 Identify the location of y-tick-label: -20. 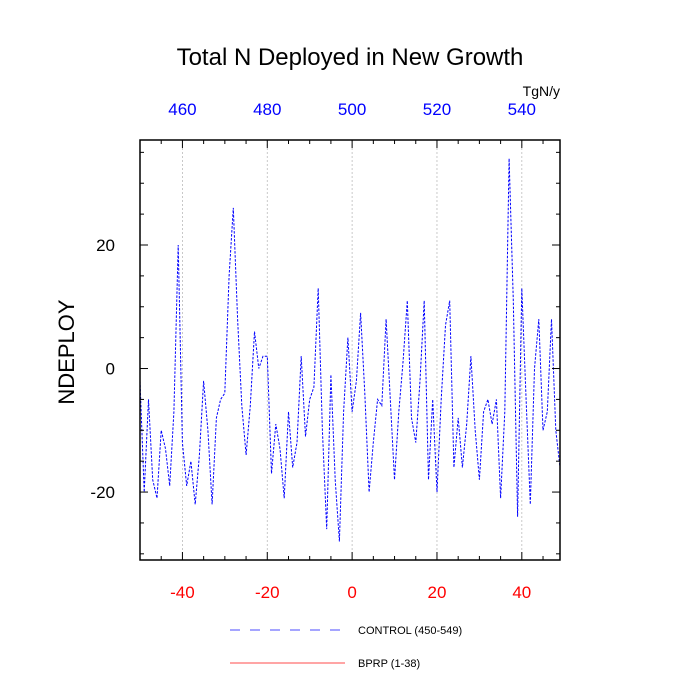
(102, 492).